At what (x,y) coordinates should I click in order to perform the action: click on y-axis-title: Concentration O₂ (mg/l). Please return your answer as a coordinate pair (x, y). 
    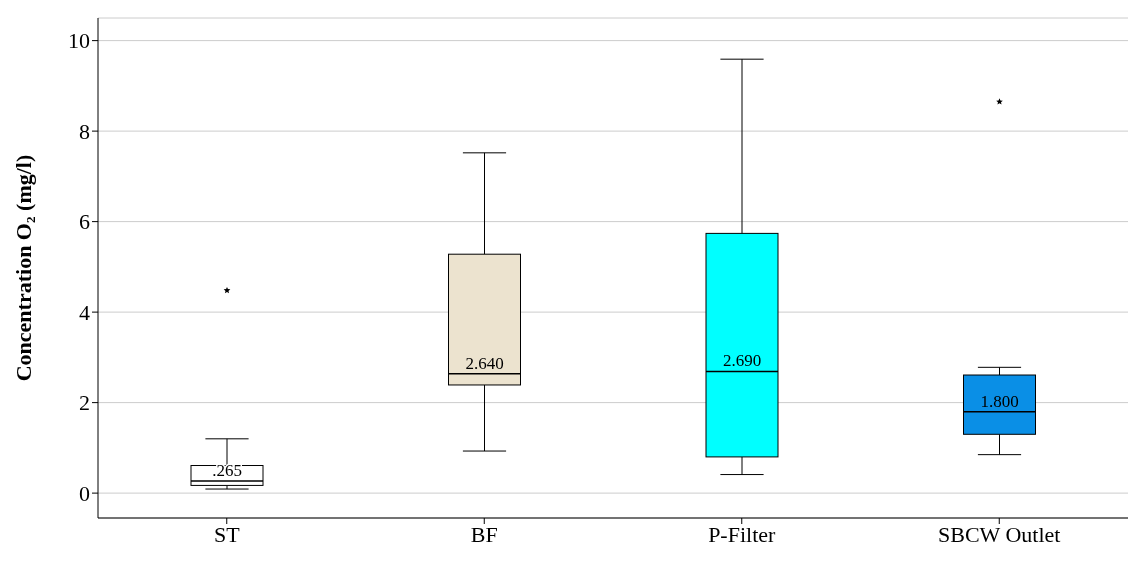
    Looking at the image, I should click on (23, 268).